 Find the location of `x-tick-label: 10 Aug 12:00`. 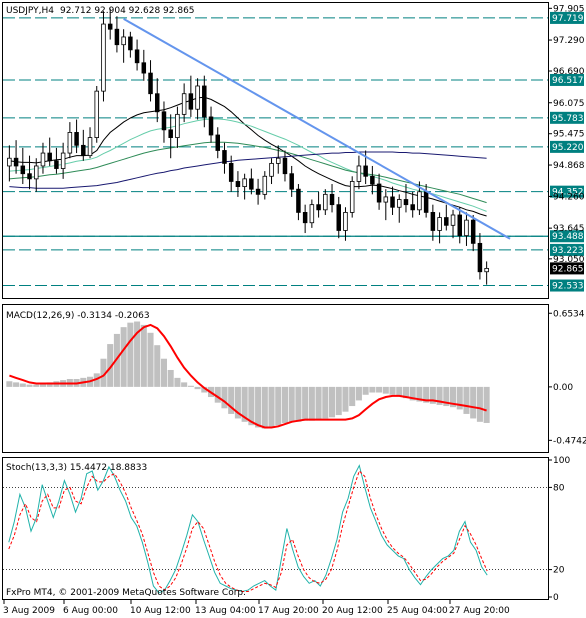

x-tick-label: 10 Aug 12:00 is located at coordinates (160, 611).